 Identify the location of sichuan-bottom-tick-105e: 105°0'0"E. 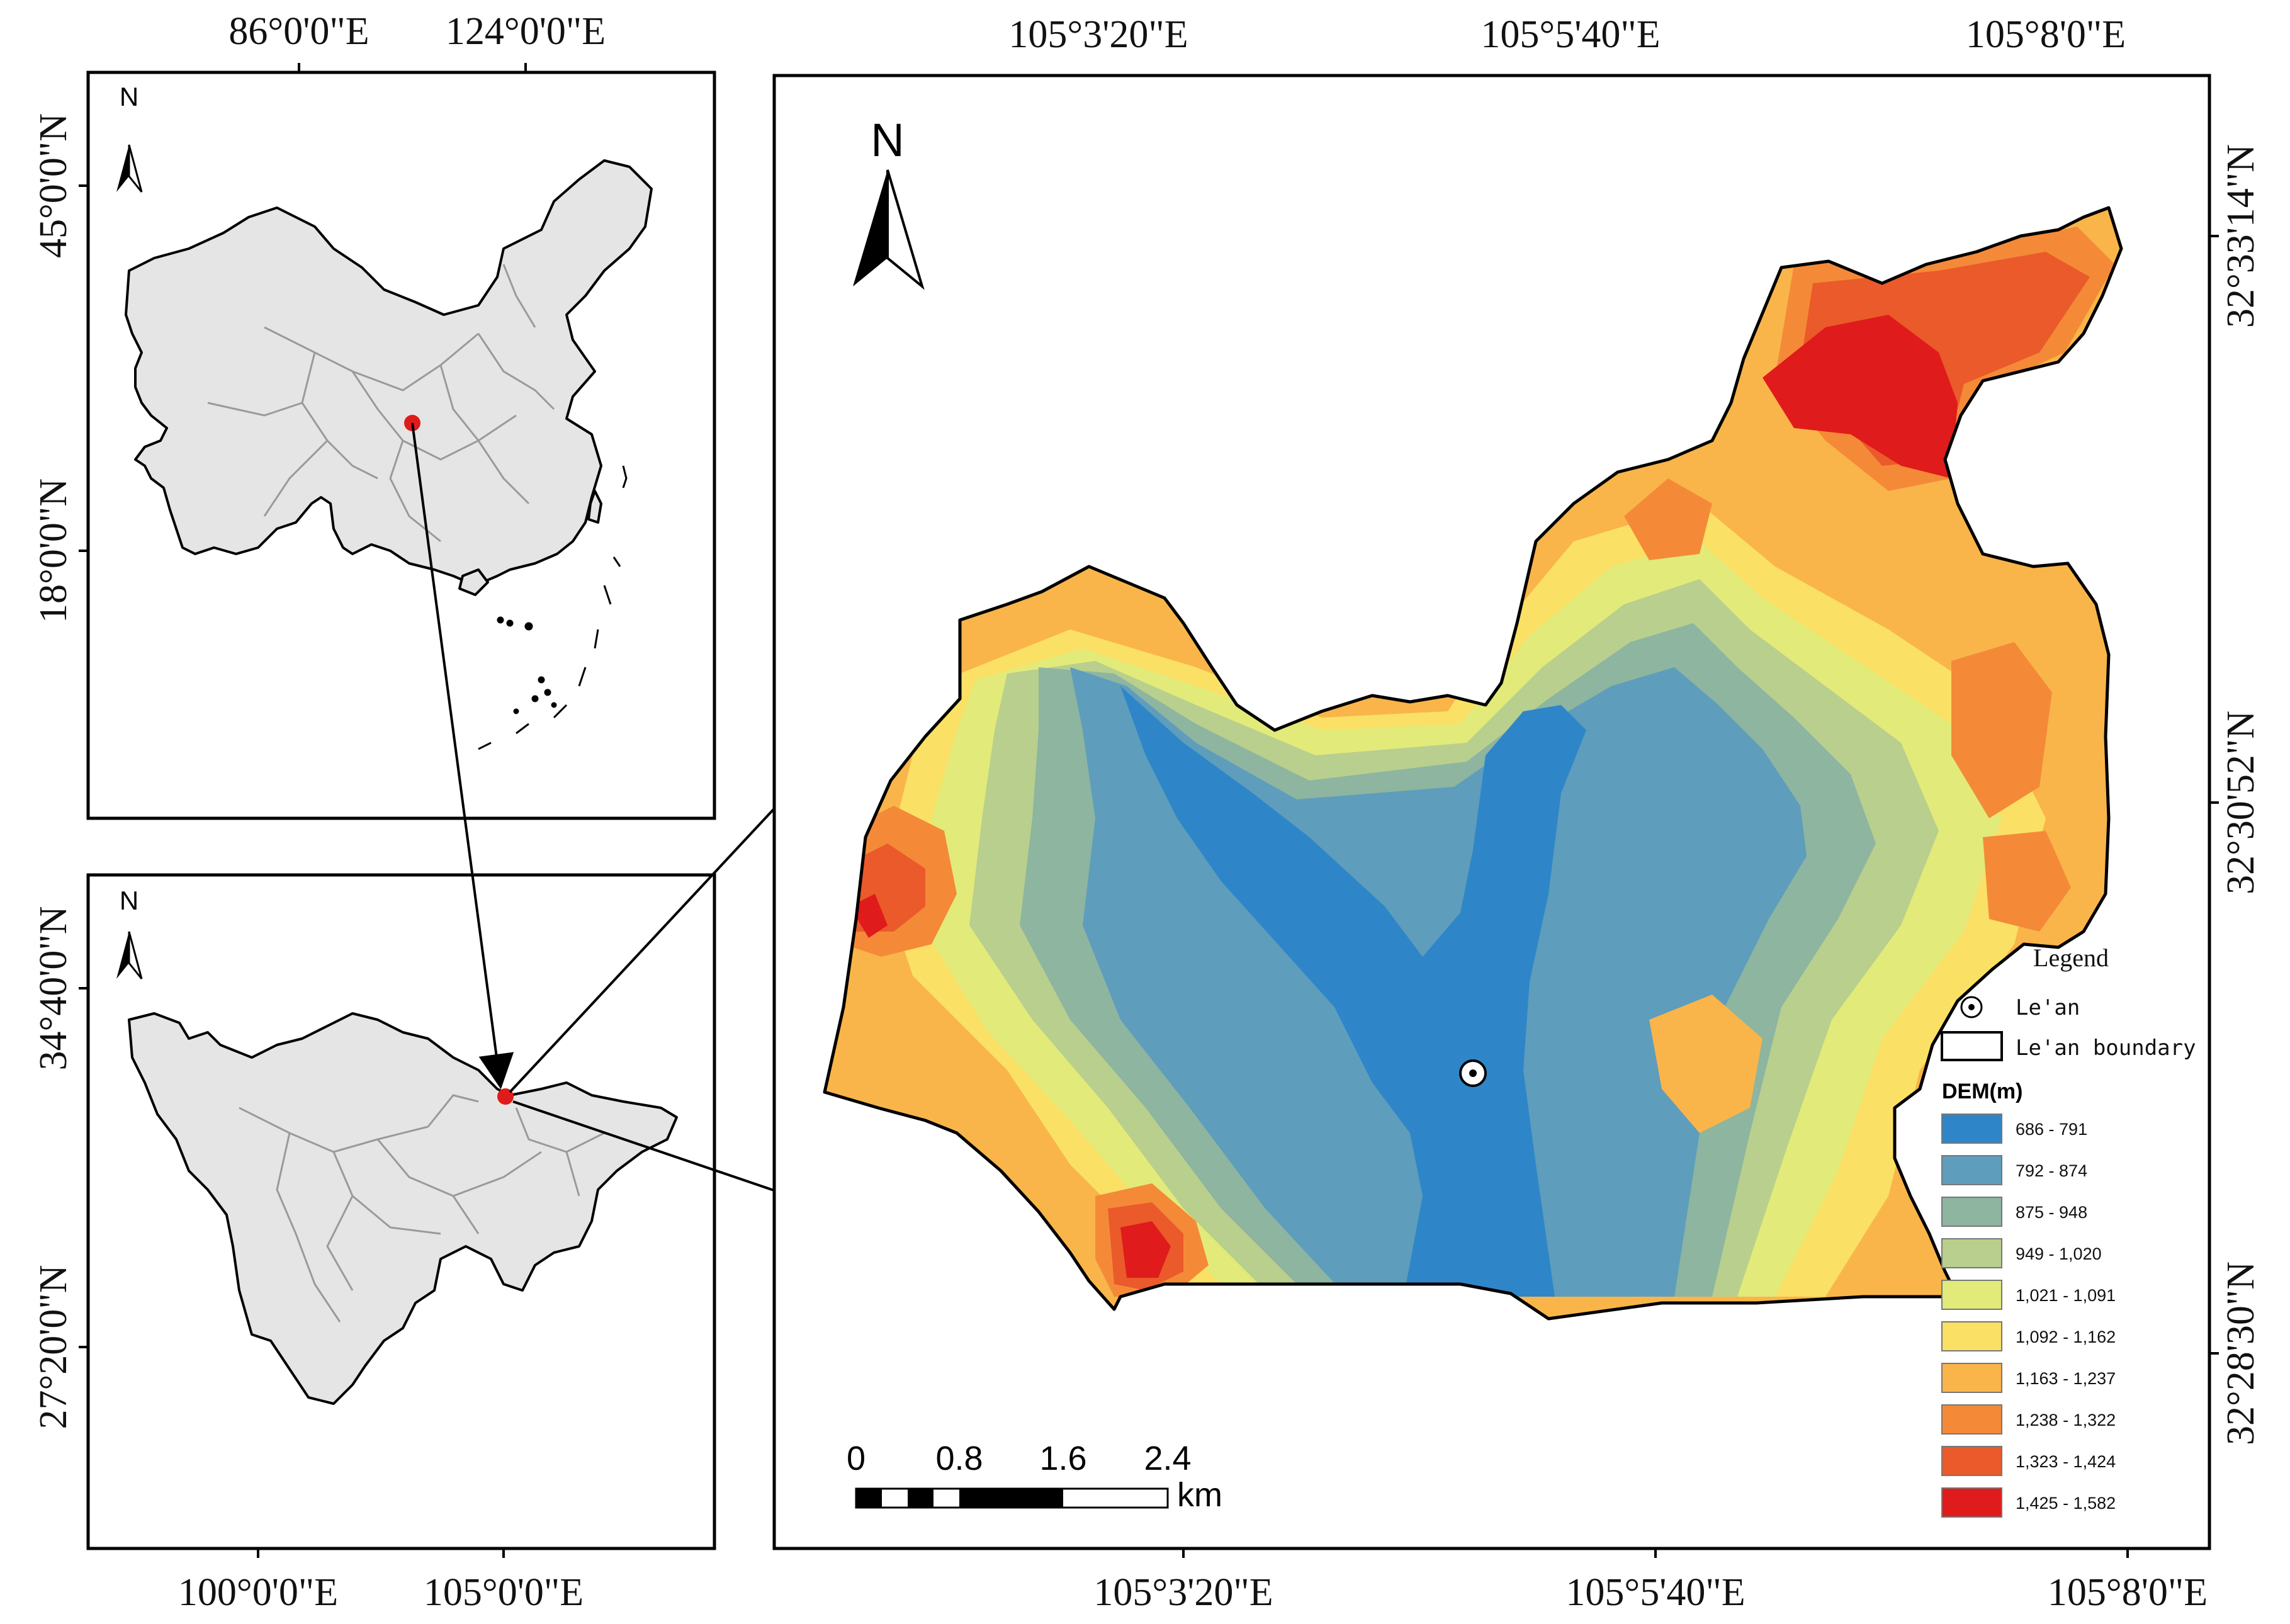
(504, 1592).